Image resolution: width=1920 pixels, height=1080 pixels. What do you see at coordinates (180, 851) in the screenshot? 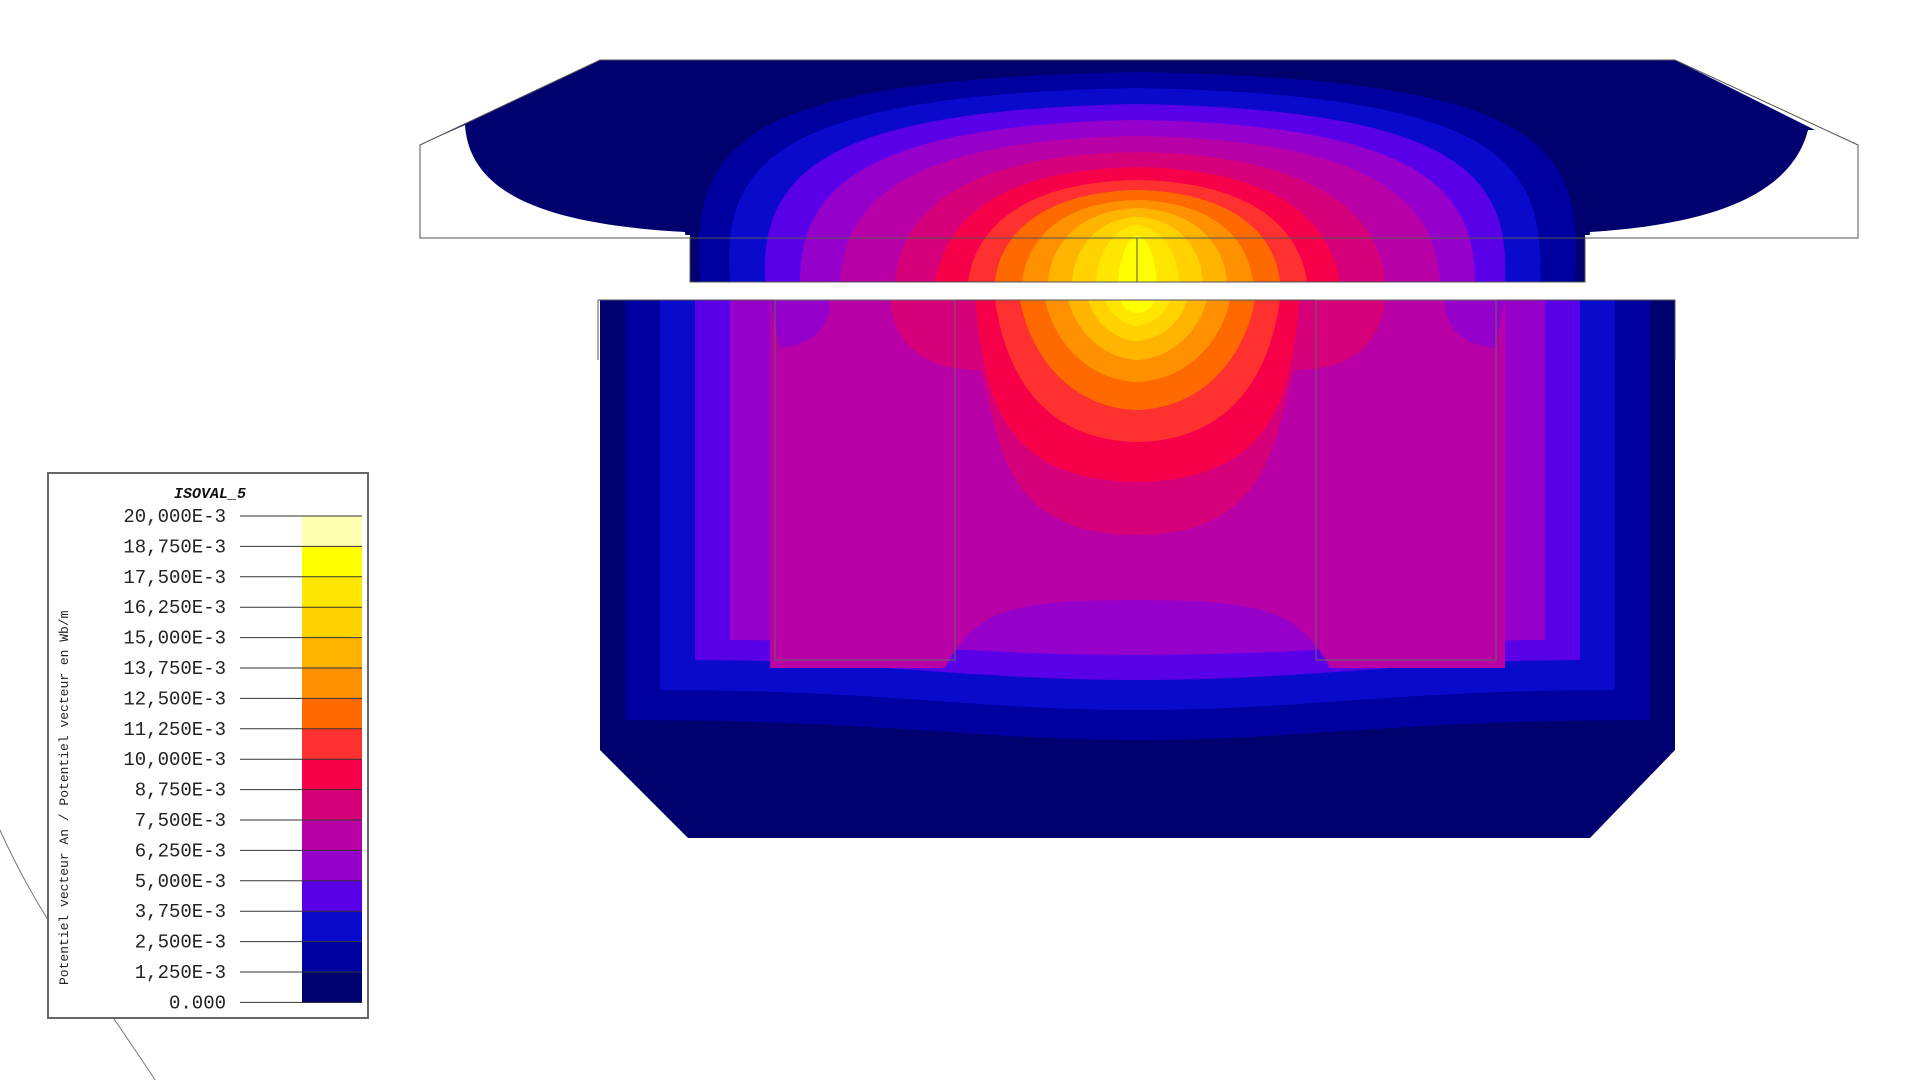
I see `legend-level-label: 6,250E-3` at bounding box center [180, 851].